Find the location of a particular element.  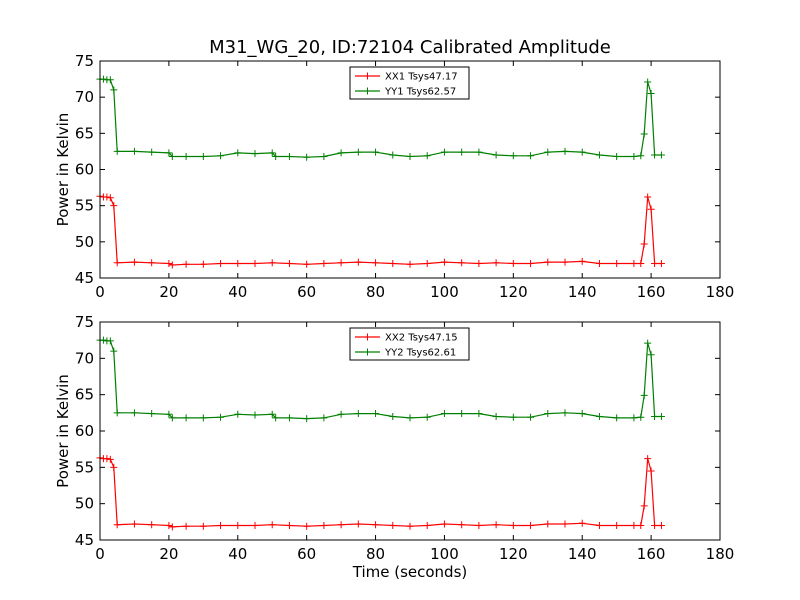

x-tick-label: 80 is located at coordinates (375, 292).